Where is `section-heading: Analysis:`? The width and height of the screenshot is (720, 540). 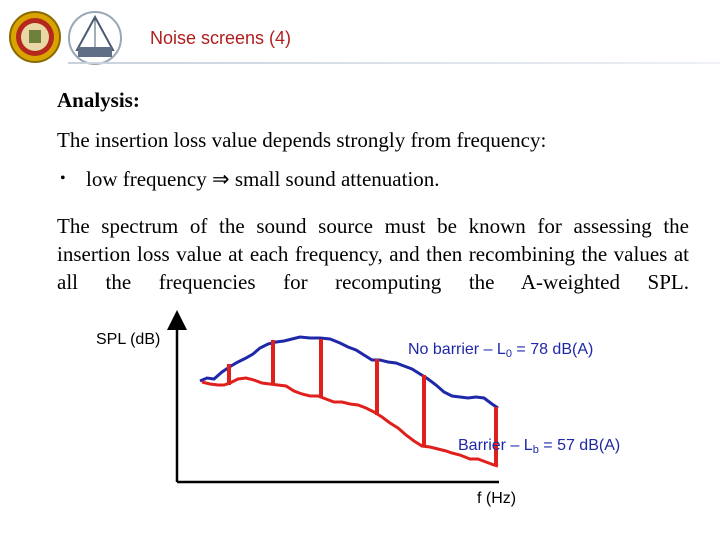 section-heading: Analysis: is located at coordinates (98, 100).